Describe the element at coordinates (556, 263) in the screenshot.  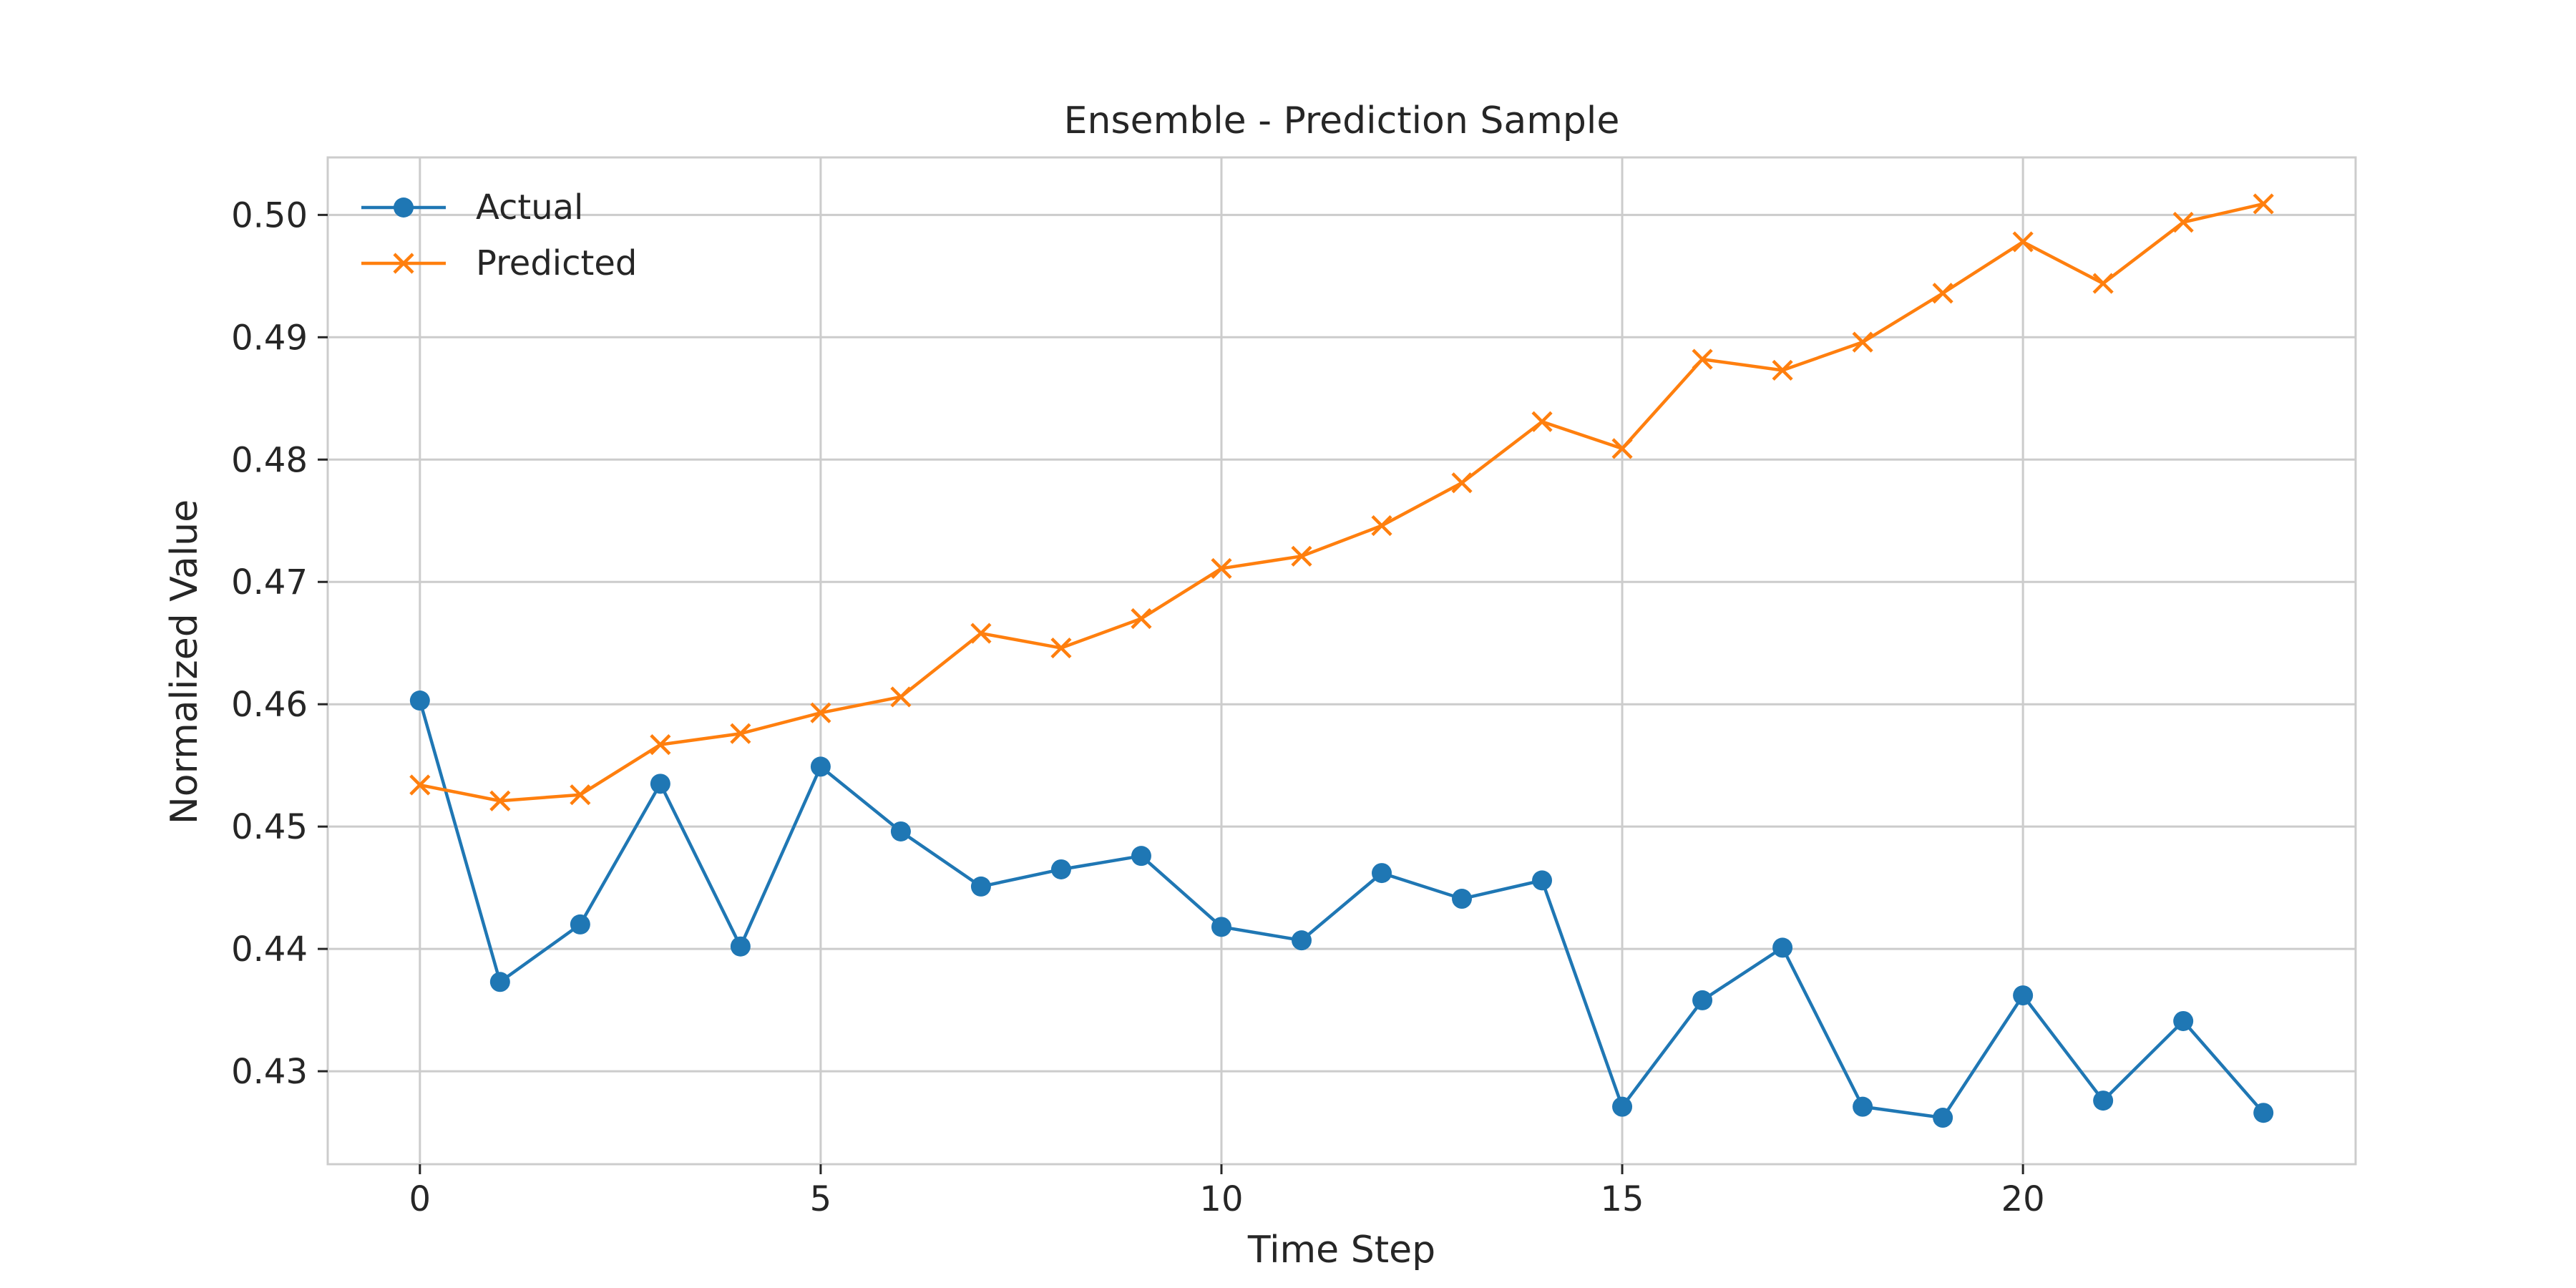
I see `legend-label-predicted: Predicted` at that location.